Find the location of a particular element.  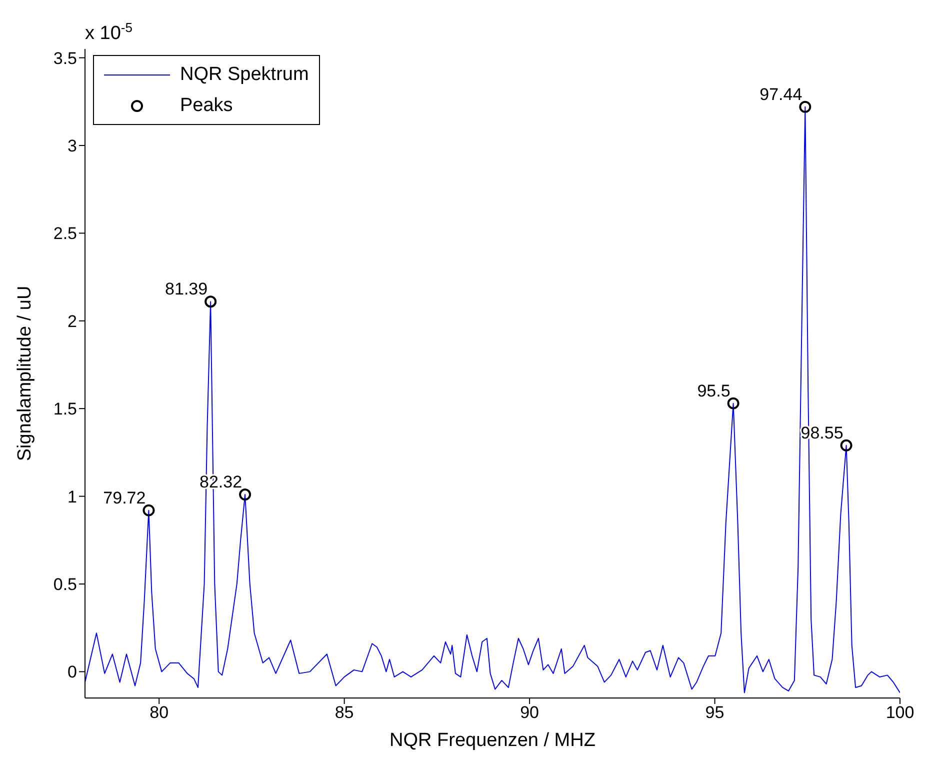

x-axis-title: NQR Frequenzen / MHZ is located at coordinates (493, 740).